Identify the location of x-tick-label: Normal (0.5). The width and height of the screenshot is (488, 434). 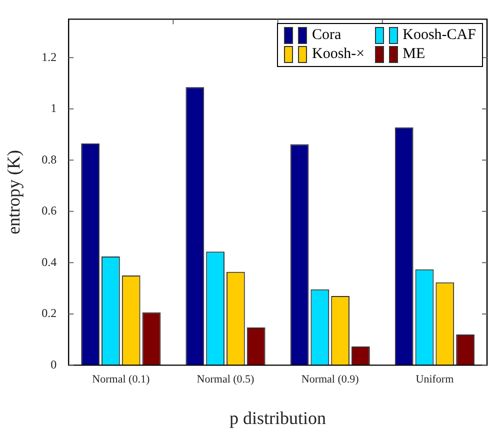
(225, 380).